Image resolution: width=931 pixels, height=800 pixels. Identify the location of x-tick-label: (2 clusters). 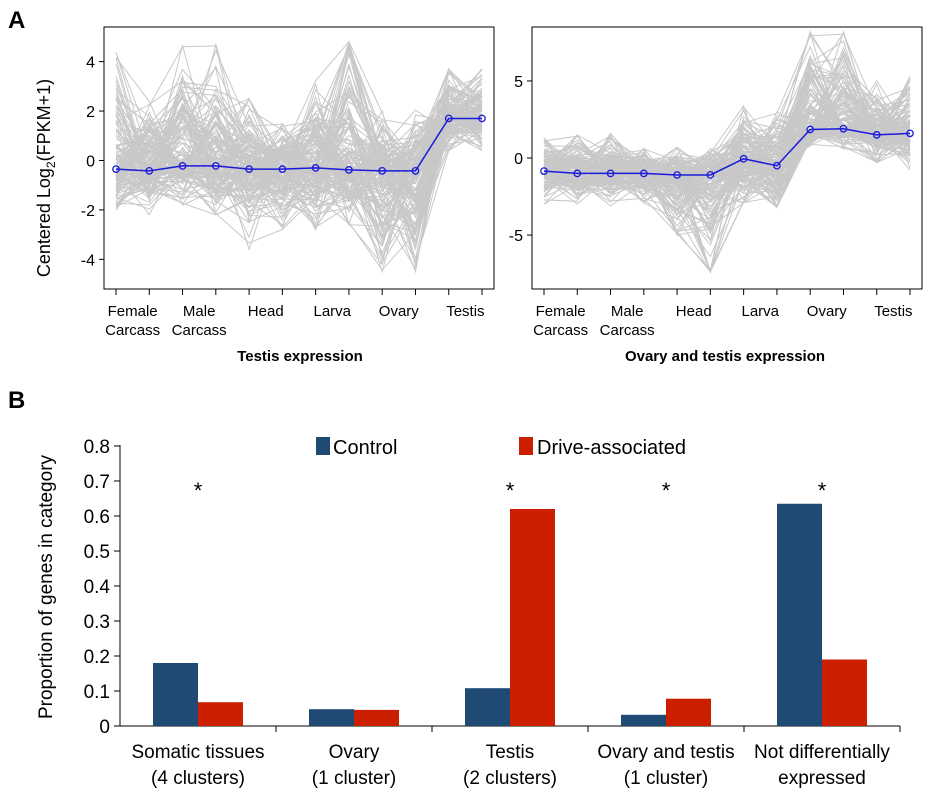
(510, 778).